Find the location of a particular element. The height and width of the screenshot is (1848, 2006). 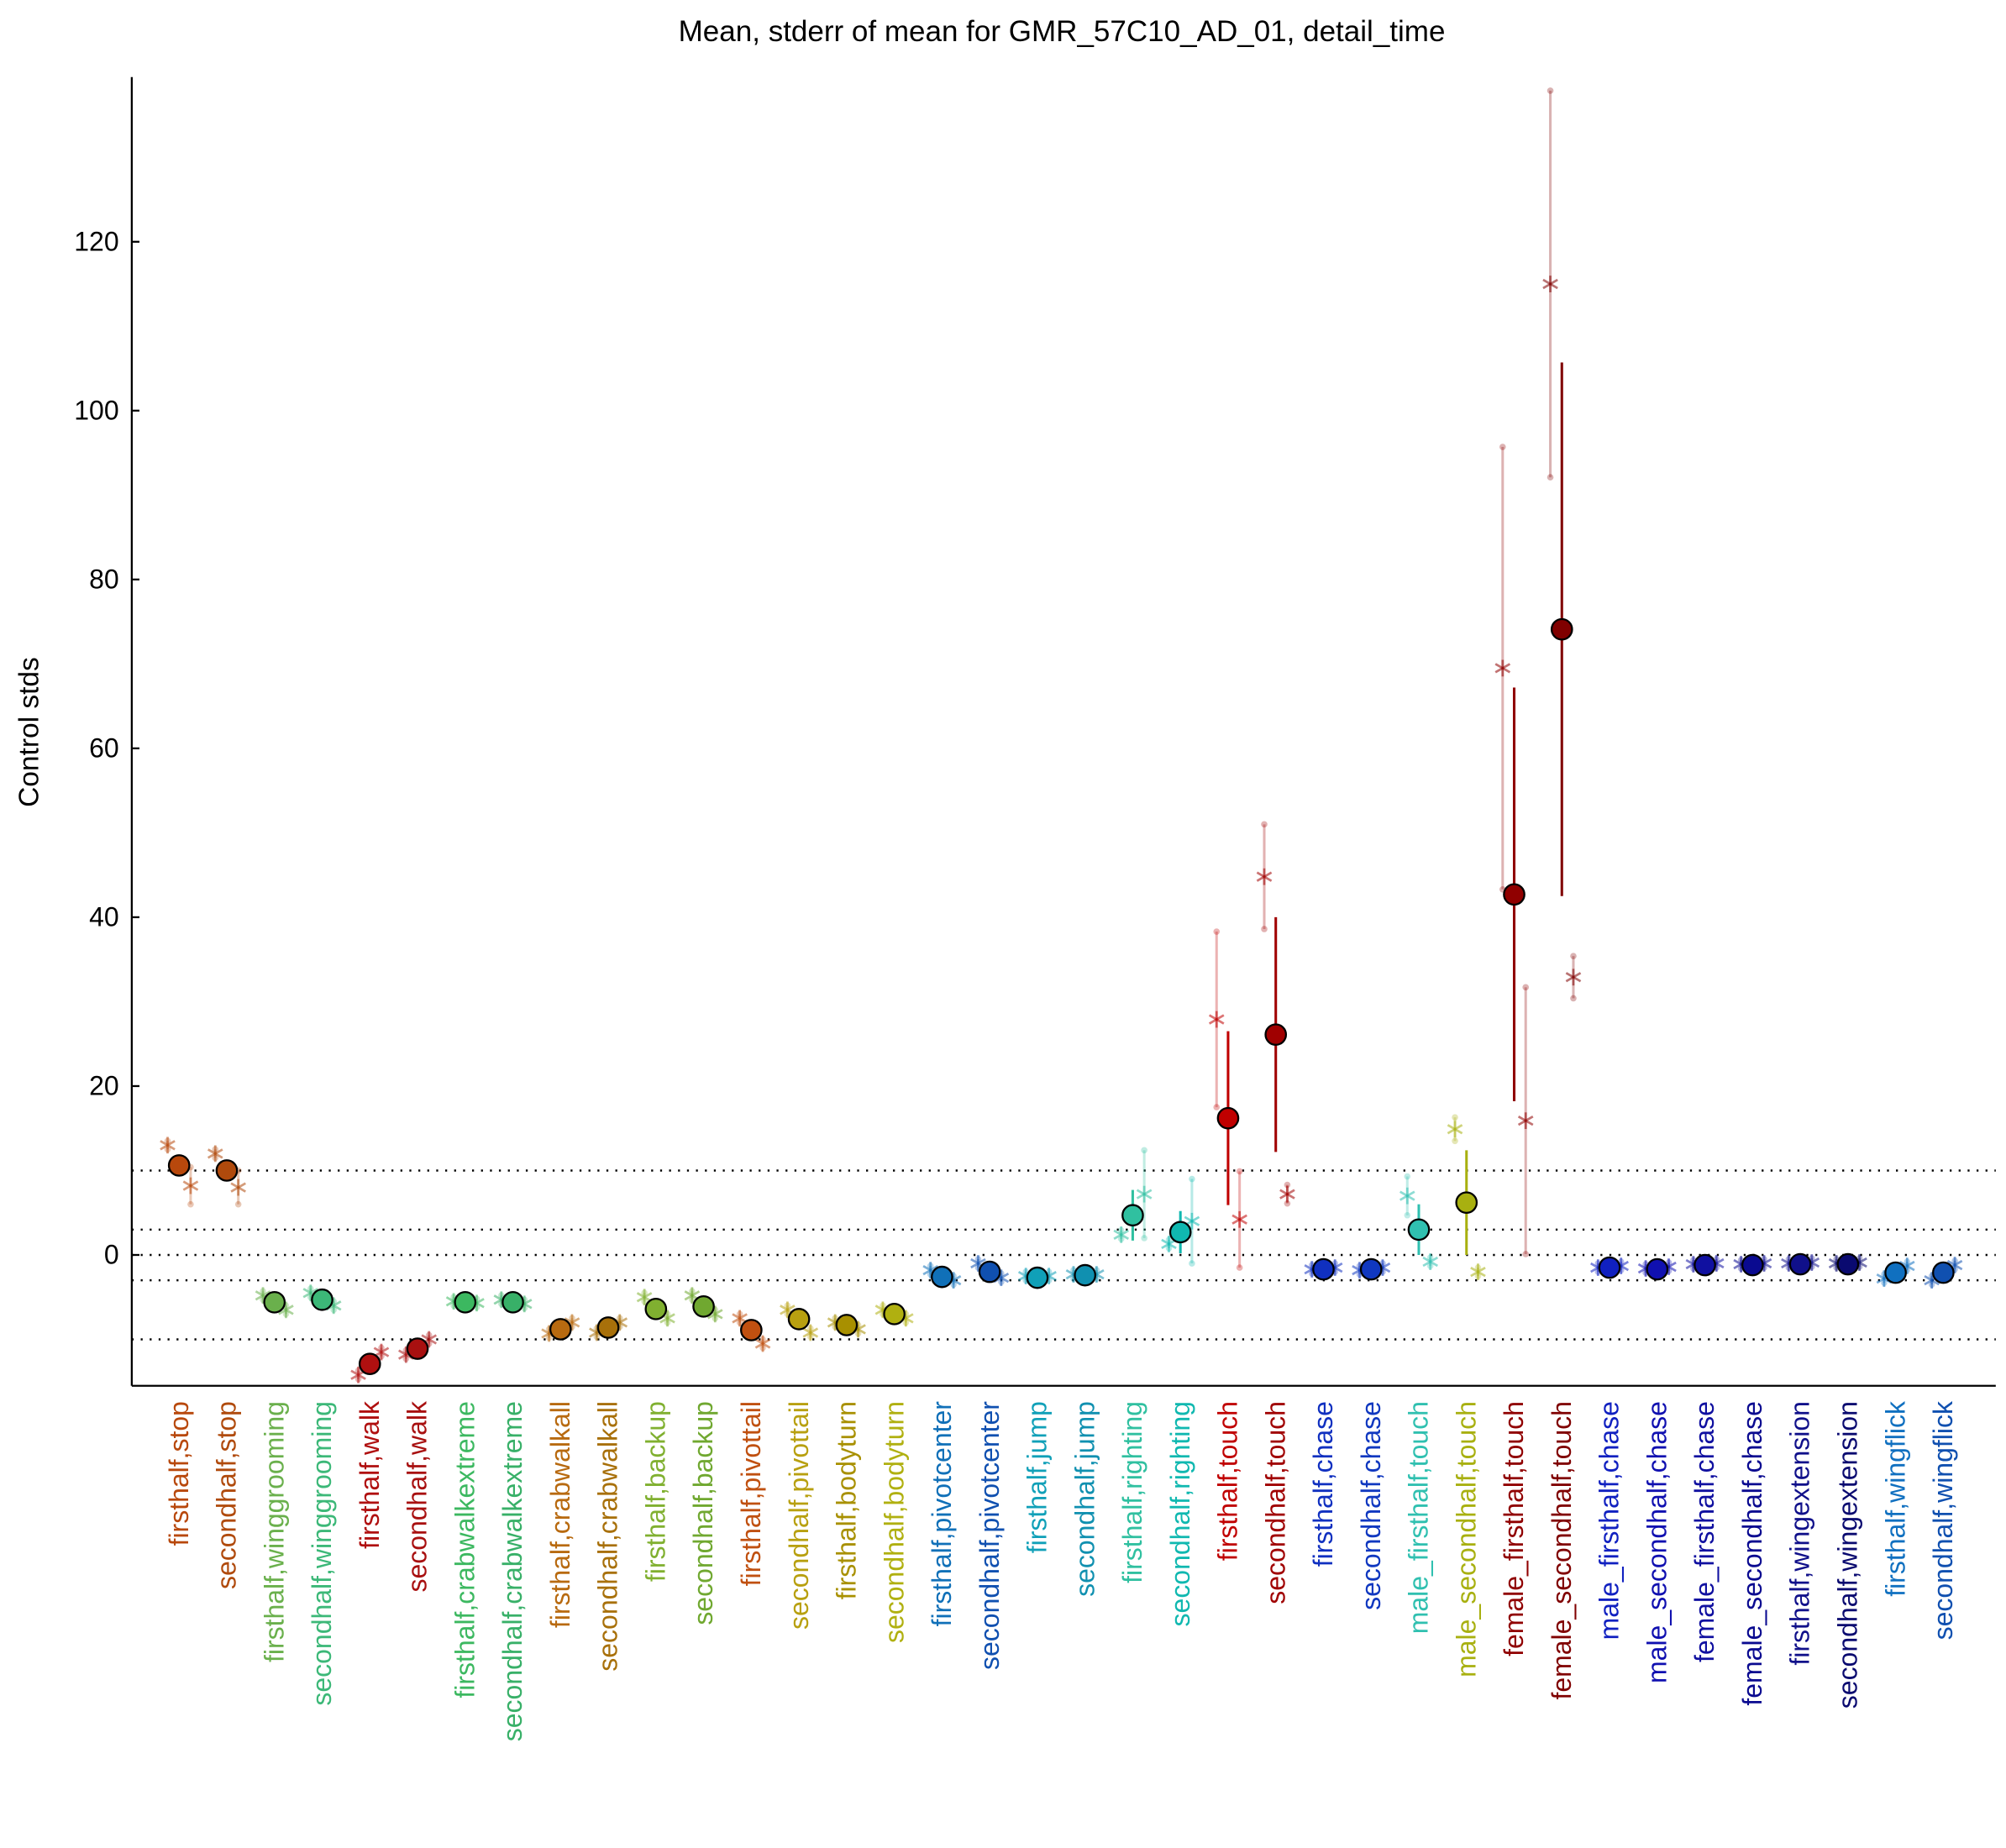

x-tick-label: firsthalf,jump is located at coordinates (1037, 1477).